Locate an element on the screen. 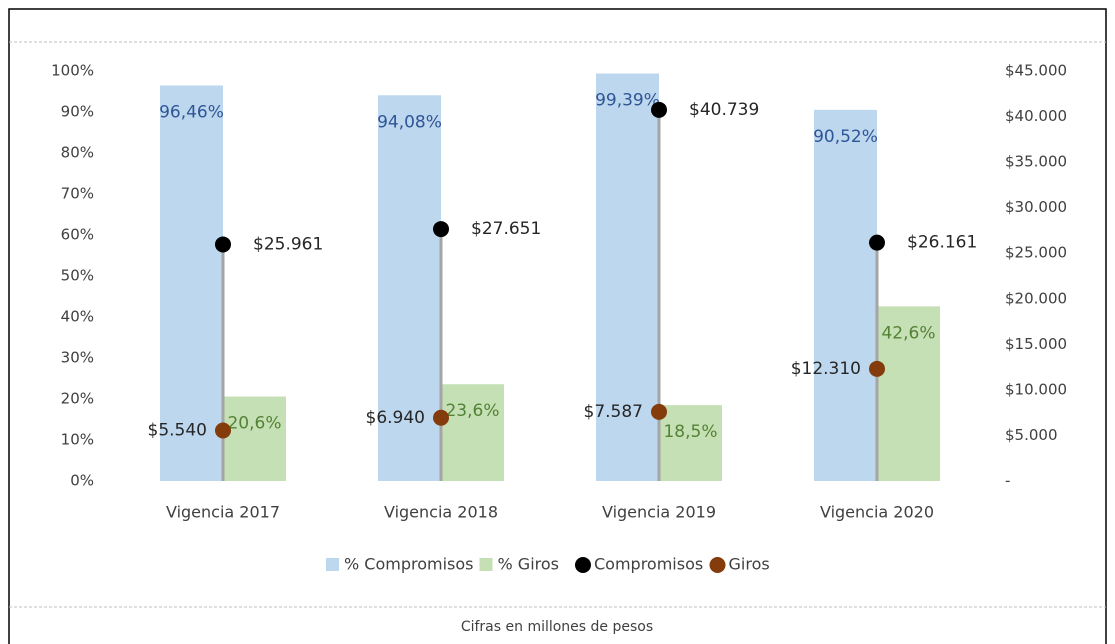 This screenshot has height=644, width=1115. x-tick-label: Vigencia 2018 is located at coordinates (441, 512).